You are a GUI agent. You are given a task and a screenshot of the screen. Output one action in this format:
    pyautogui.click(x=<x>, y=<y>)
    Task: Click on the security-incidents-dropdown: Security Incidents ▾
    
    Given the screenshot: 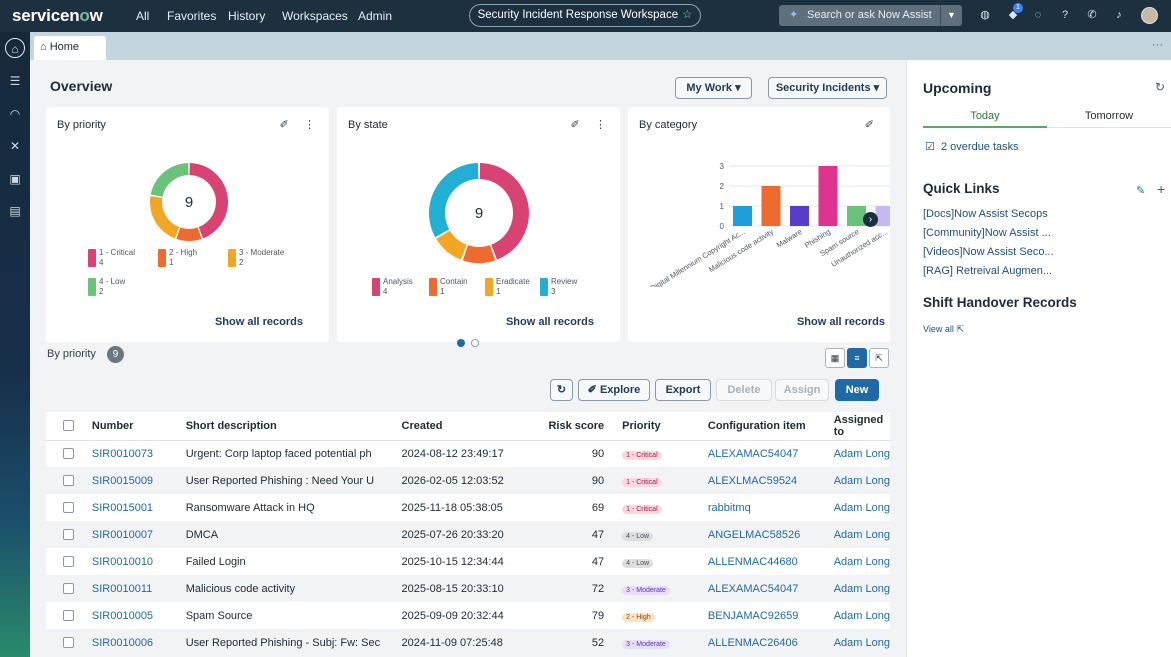 What is the action you would take?
    pyautogui.click(x=827, y=88)
    